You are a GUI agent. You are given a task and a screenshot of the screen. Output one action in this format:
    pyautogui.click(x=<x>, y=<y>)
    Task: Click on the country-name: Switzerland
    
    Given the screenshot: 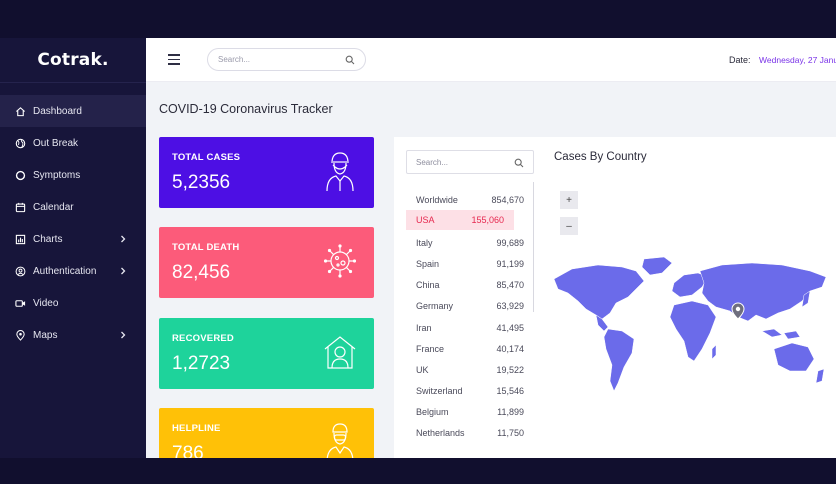 What is the action you would take?
    pyautogui.click(x=439, y=391)
    